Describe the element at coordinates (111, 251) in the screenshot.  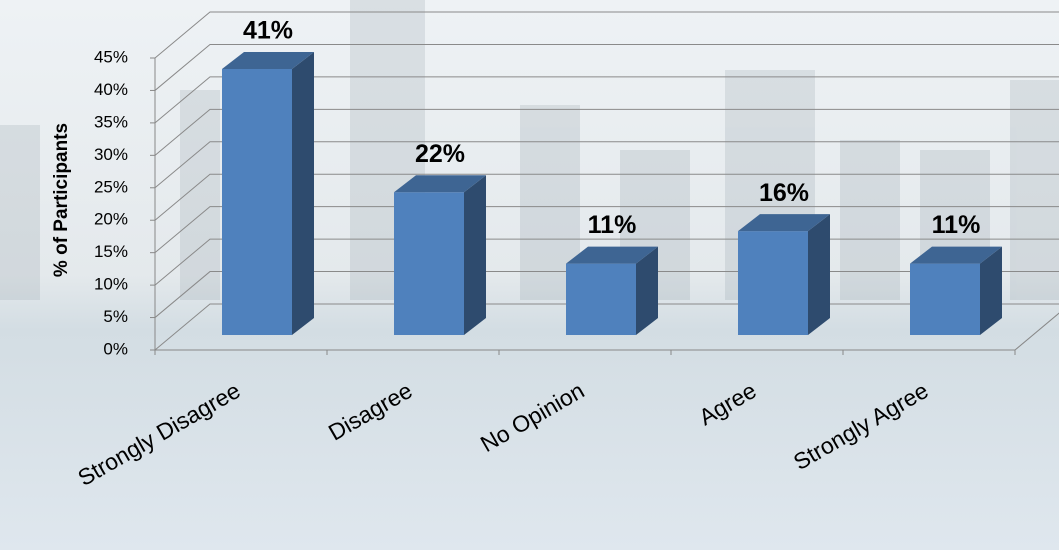
I see `y-tick-label: 15%` at that location.